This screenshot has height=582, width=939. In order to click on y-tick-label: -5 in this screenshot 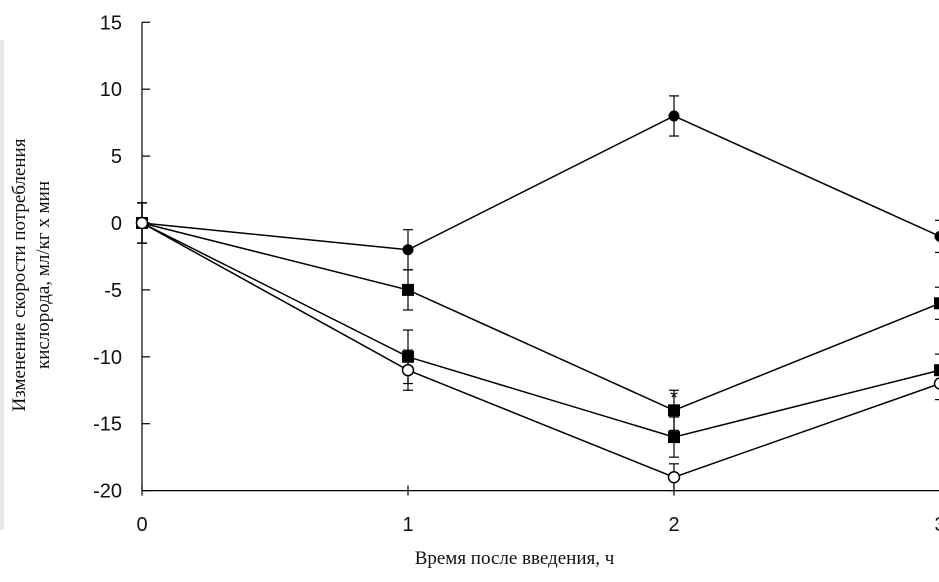, I will do `click(113, 291)`.